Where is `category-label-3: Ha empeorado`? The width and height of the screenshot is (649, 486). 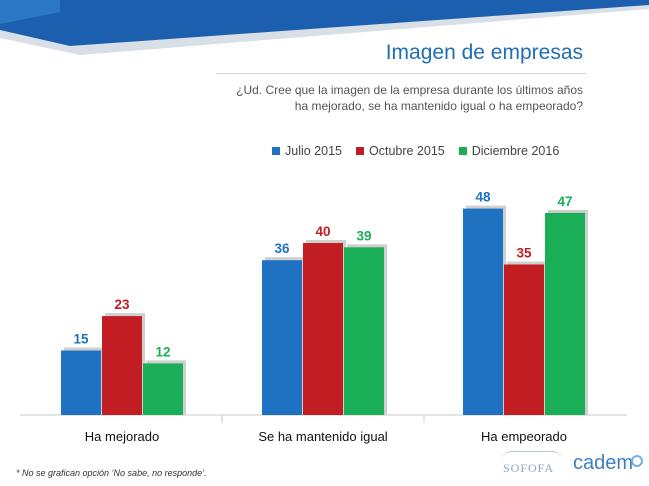 category-label-3: Ha empeorado is located at coordinates (524, 436).